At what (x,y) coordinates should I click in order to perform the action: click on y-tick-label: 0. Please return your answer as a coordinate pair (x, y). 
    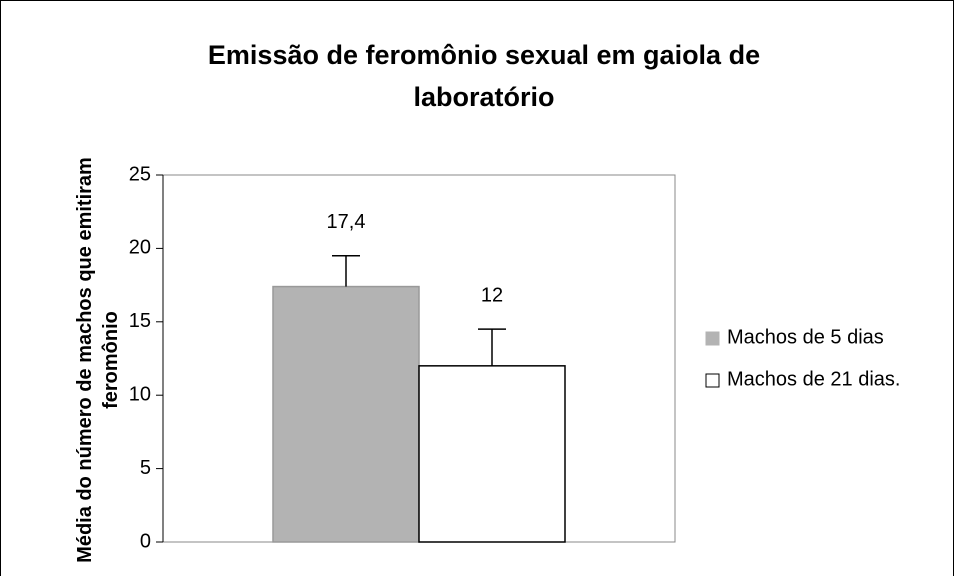
    Looking at the image, I should click on (145, 541).